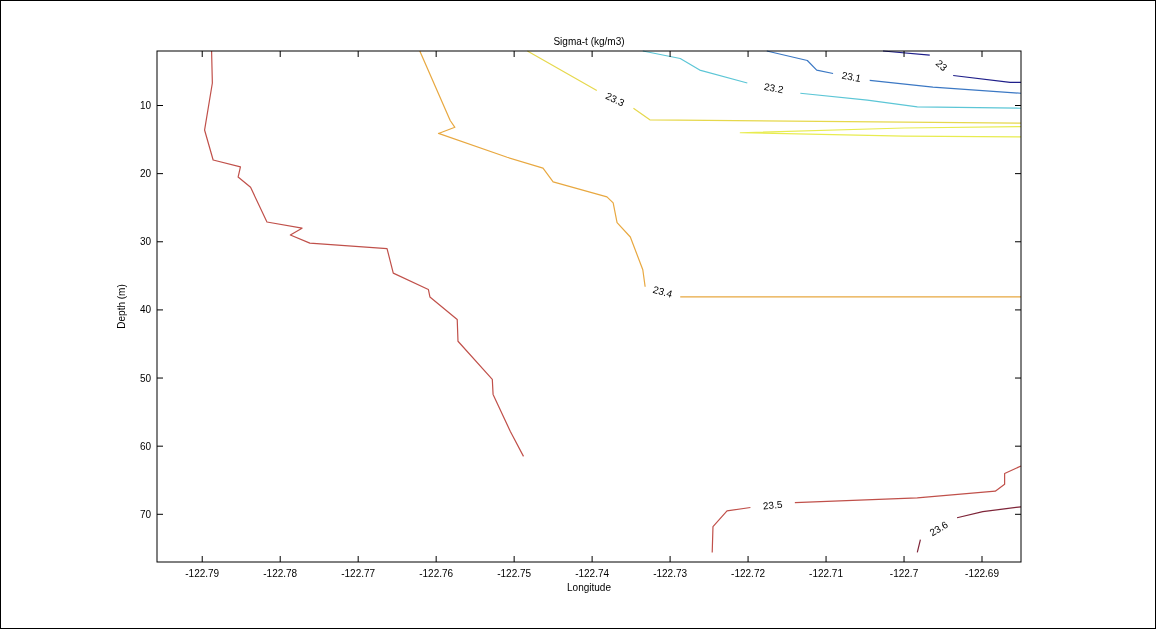  What do you see at coordinates (748, 573) in the screenshot?
I see `x-tick-label: -122.72` at bounding box center [748, 573].